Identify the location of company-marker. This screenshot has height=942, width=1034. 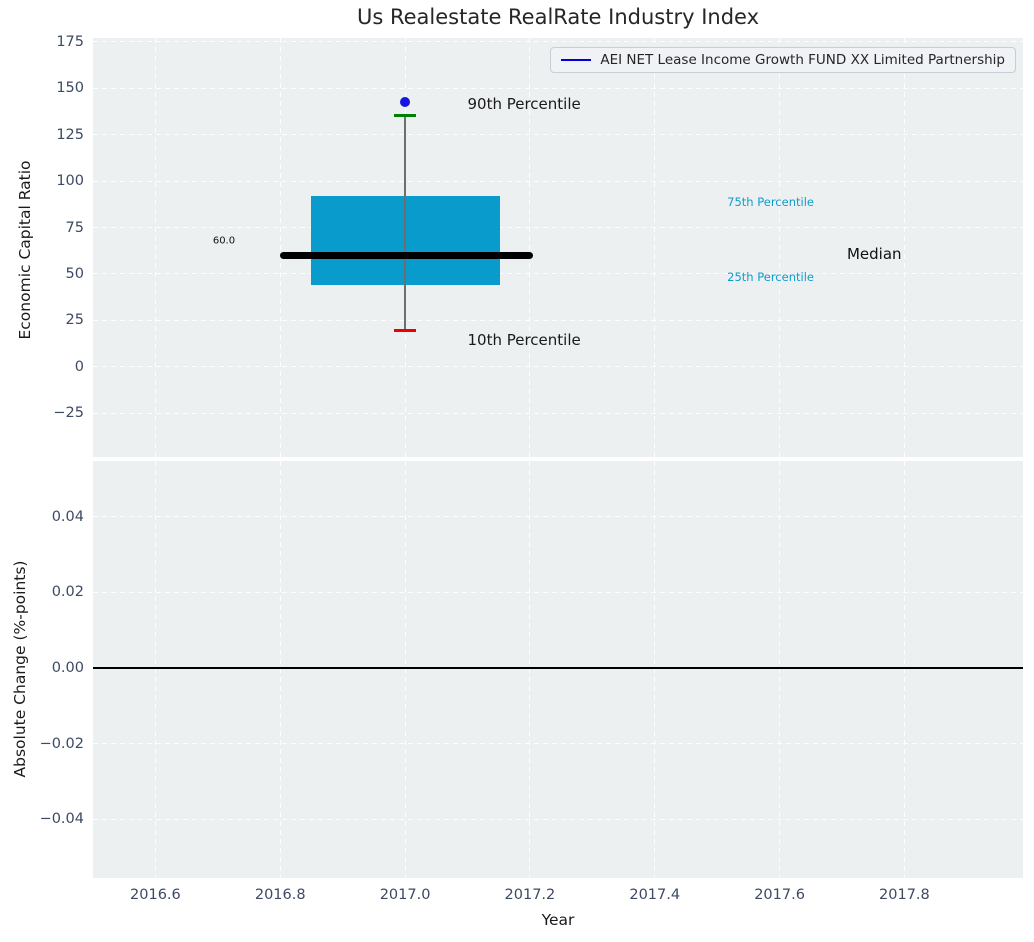
(405, 102).